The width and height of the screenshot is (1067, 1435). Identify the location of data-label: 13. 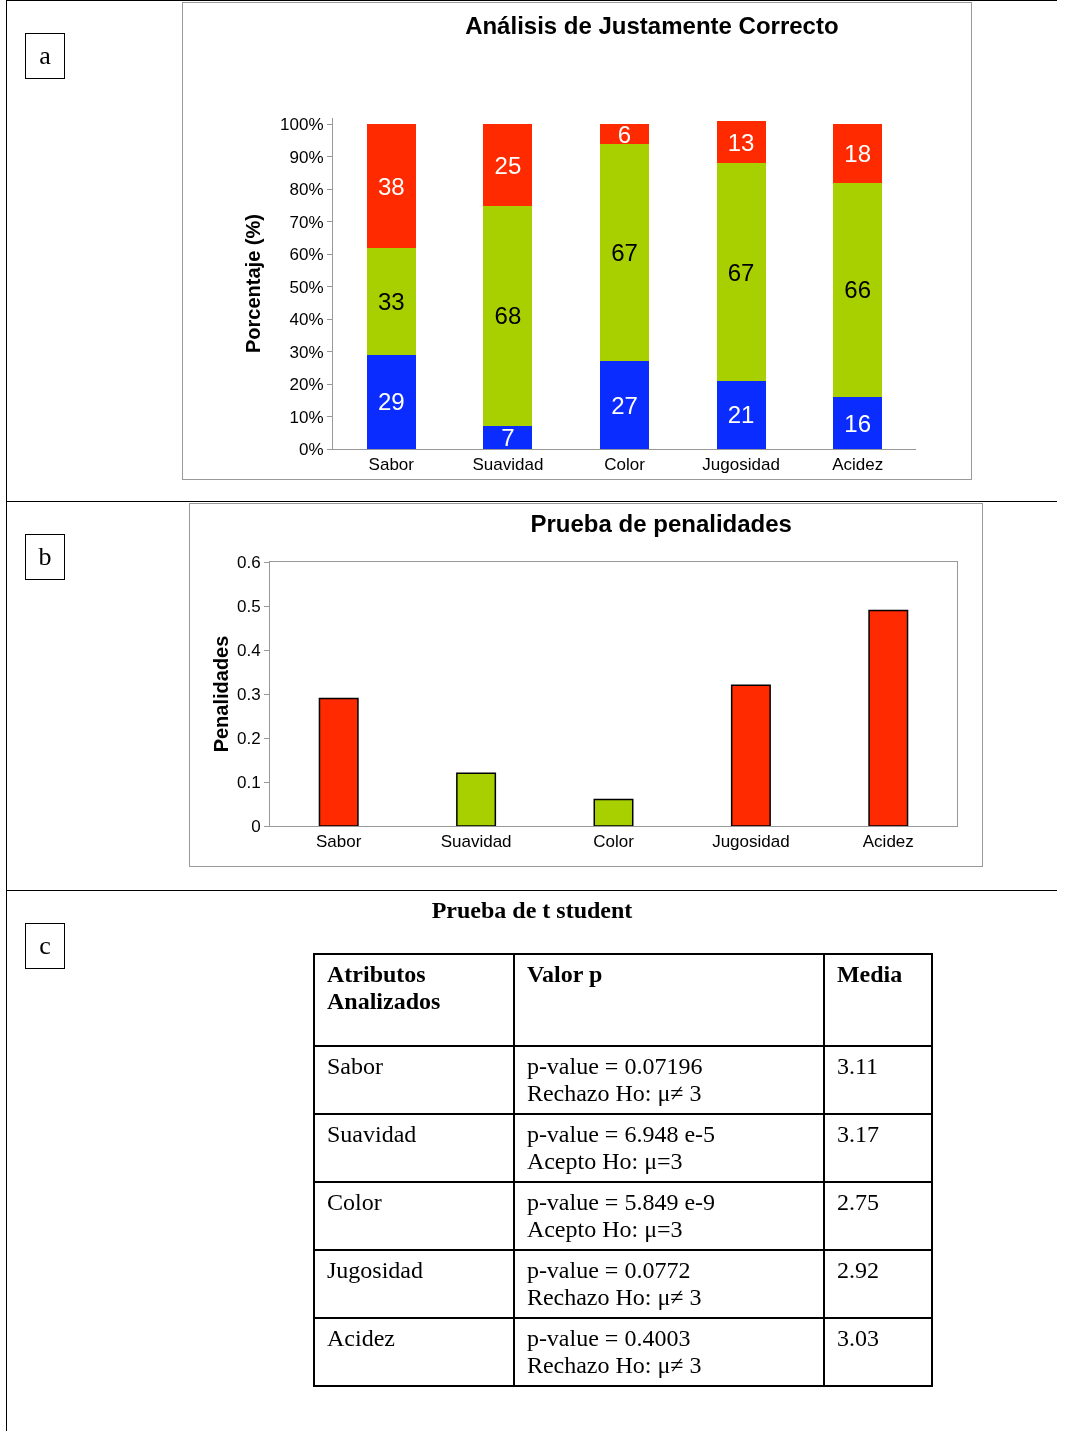
(741, 142).